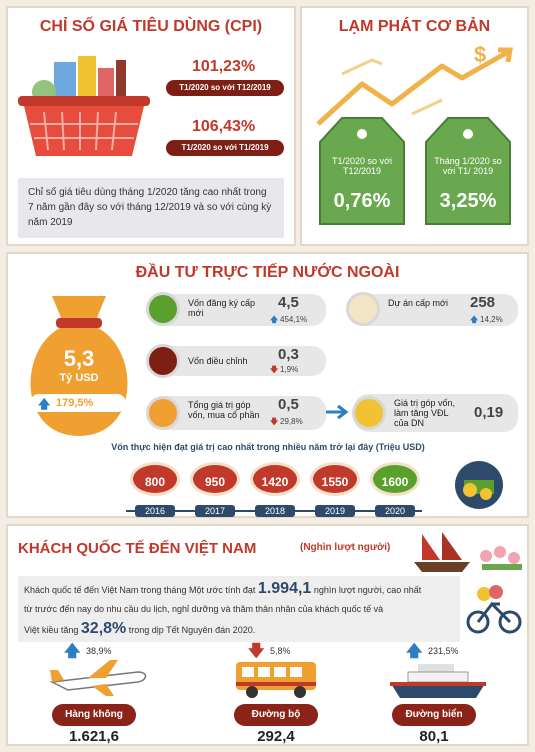  I want to click on realized-value-circle: 1550, so click(335, 479).